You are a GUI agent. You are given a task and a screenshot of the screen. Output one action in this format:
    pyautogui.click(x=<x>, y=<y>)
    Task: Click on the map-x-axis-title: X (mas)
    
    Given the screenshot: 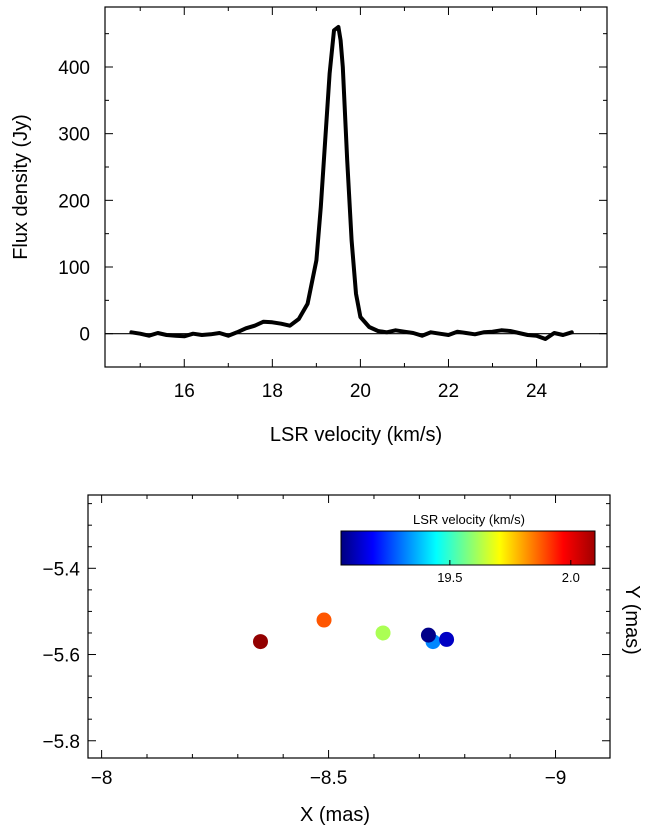 What is the action you would take?
    pyautogui.click(x=335, y=815)
    